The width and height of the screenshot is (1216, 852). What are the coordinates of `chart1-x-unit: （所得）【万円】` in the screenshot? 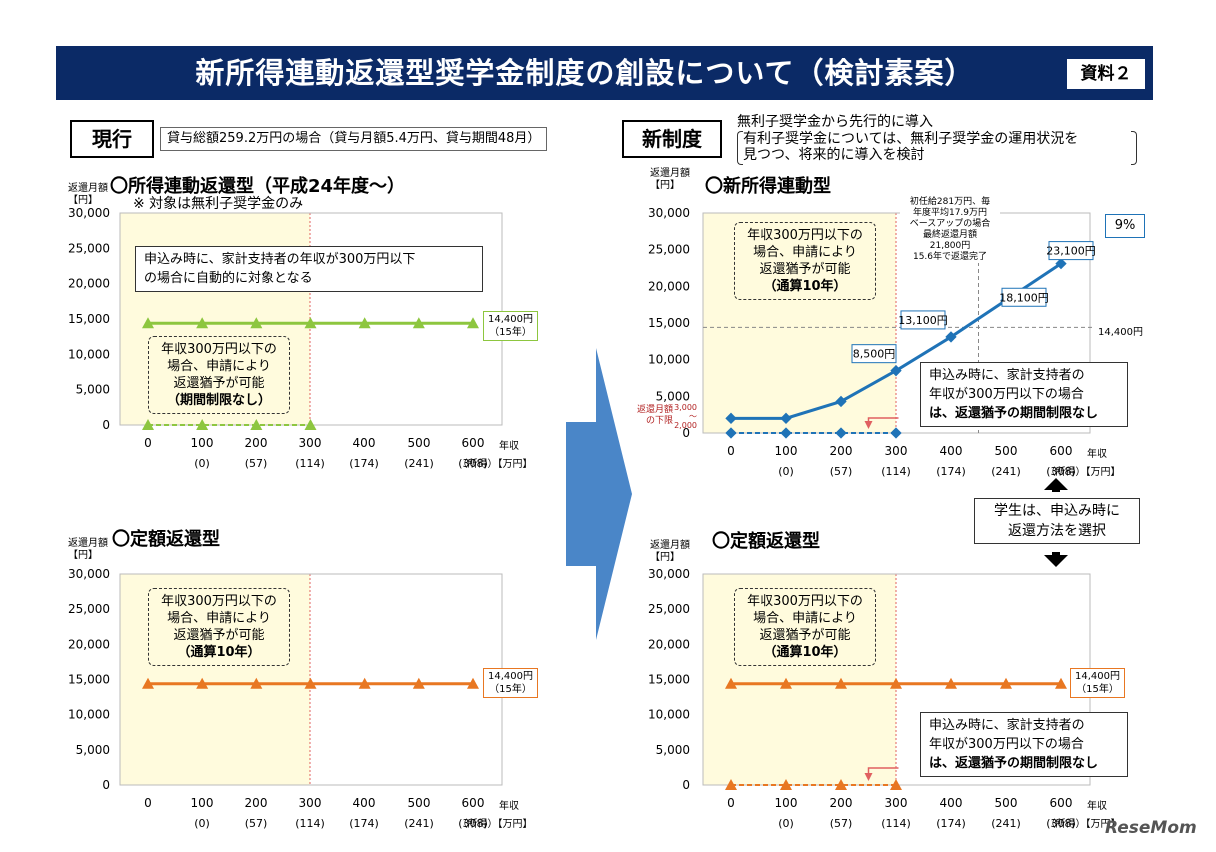 It's located at (495, 464).